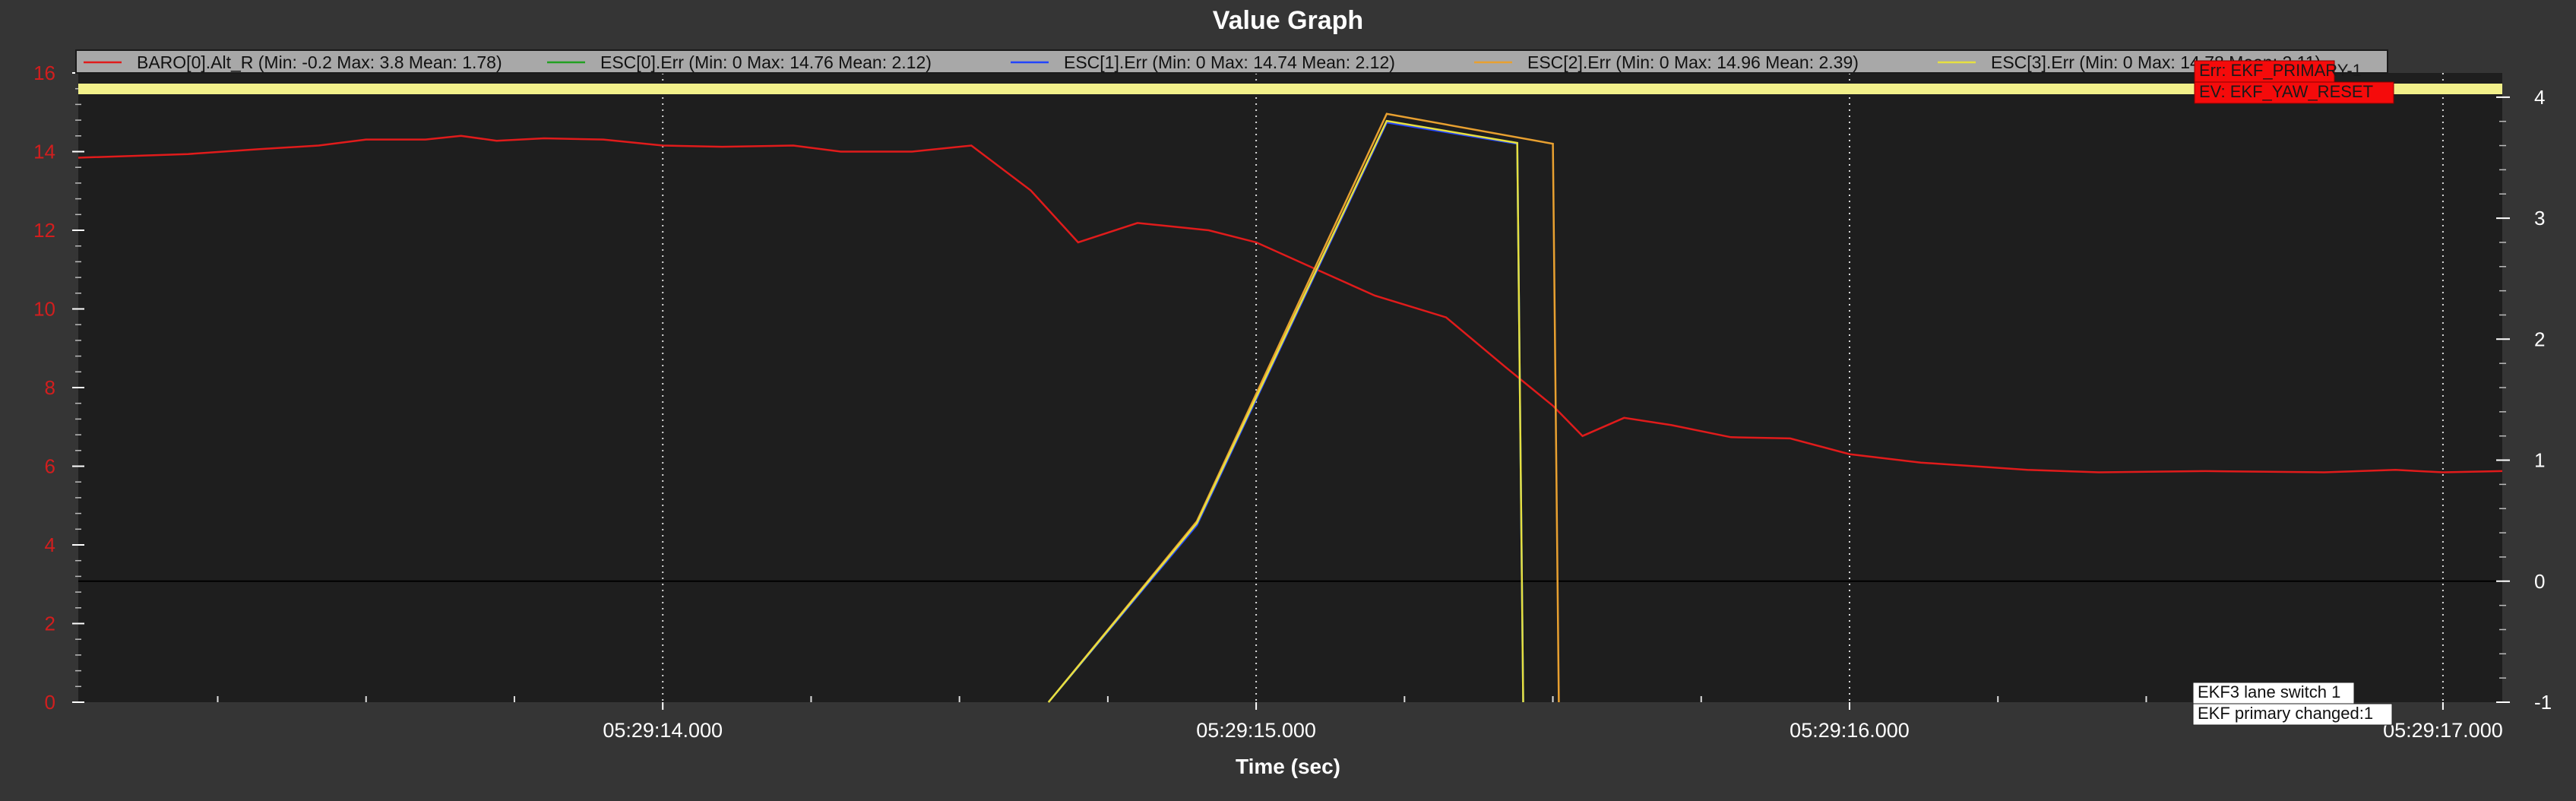  Describe the element at coordinates (2539, 582) in the screenshot. I see `y-right-tick-label: 0` at that location.